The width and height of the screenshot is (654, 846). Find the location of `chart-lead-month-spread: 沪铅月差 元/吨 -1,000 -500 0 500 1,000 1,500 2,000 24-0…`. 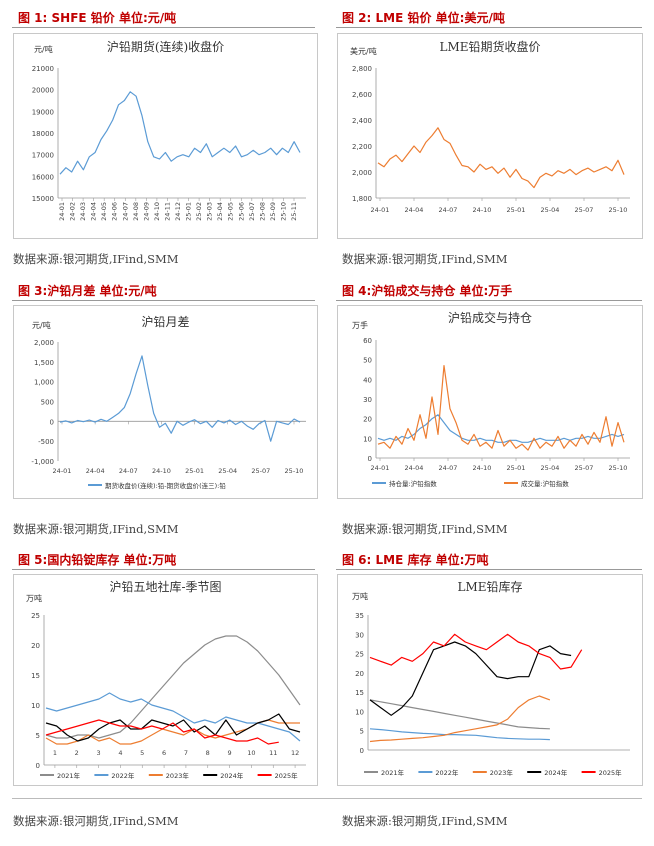

chart-lead-month-spread: 沪铅月差 元/吨 -1,000 -500 0 500 1,000 1,500 2,000 24-0… is located at coordinates (168, 402).